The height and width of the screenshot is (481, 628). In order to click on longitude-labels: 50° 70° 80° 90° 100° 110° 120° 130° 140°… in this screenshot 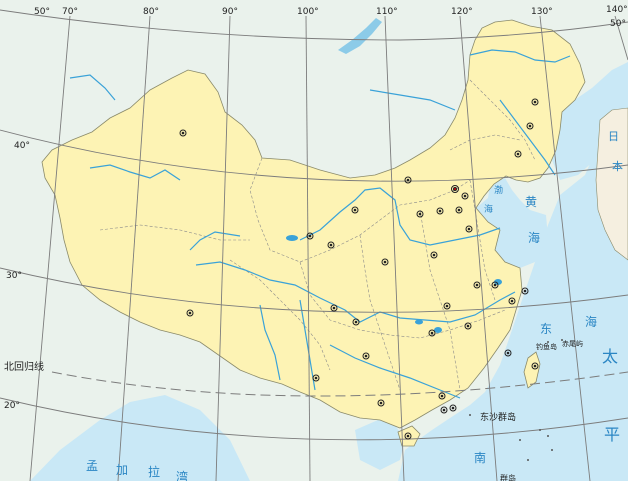, I will do `click(331, 17)`.